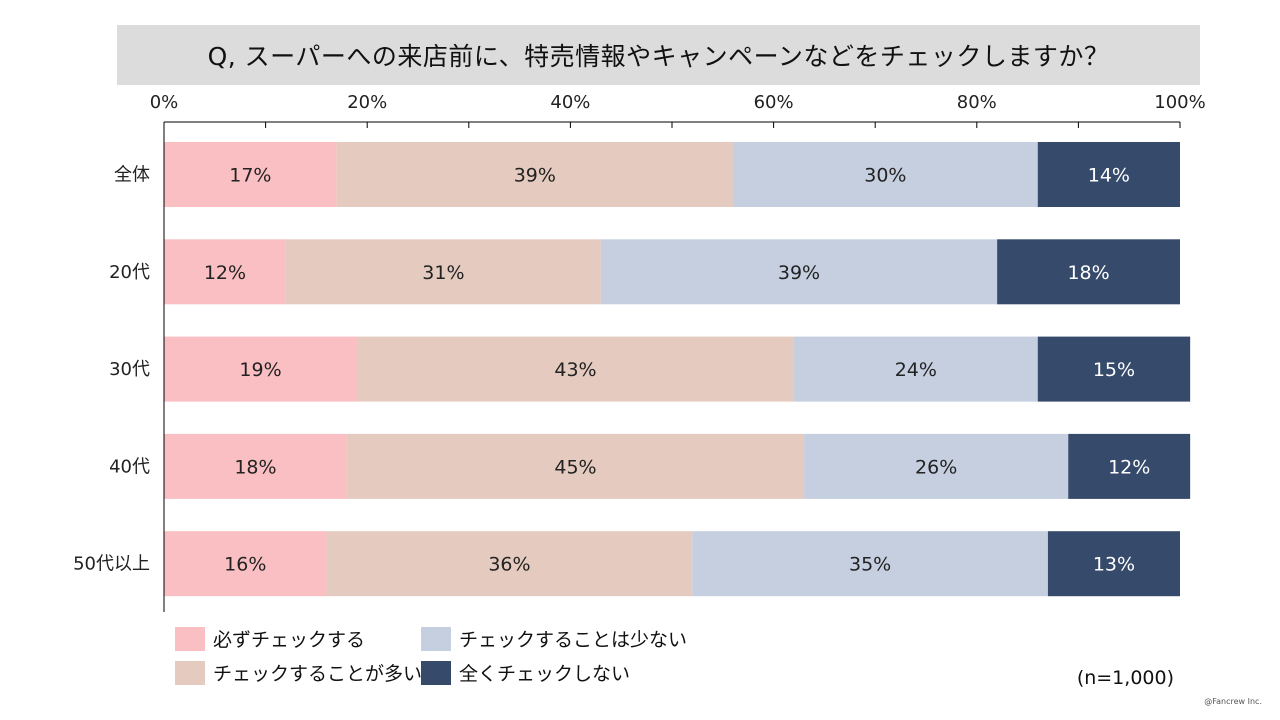  I want to click on data-label: 17%, so click(250, 176).